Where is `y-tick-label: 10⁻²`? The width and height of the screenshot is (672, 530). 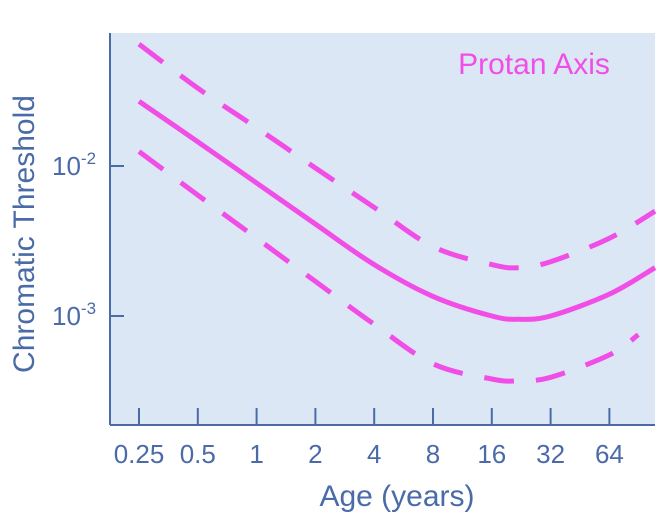
y-tick-label: 10⁻² is located at coordinates (74, 165).